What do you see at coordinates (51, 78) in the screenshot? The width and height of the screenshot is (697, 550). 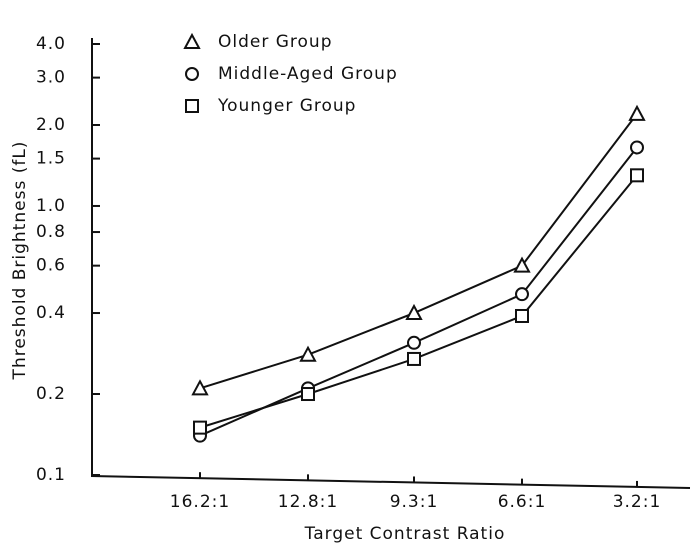 I see `y-tick-label: 3.0` at bounding box center [51, 78].